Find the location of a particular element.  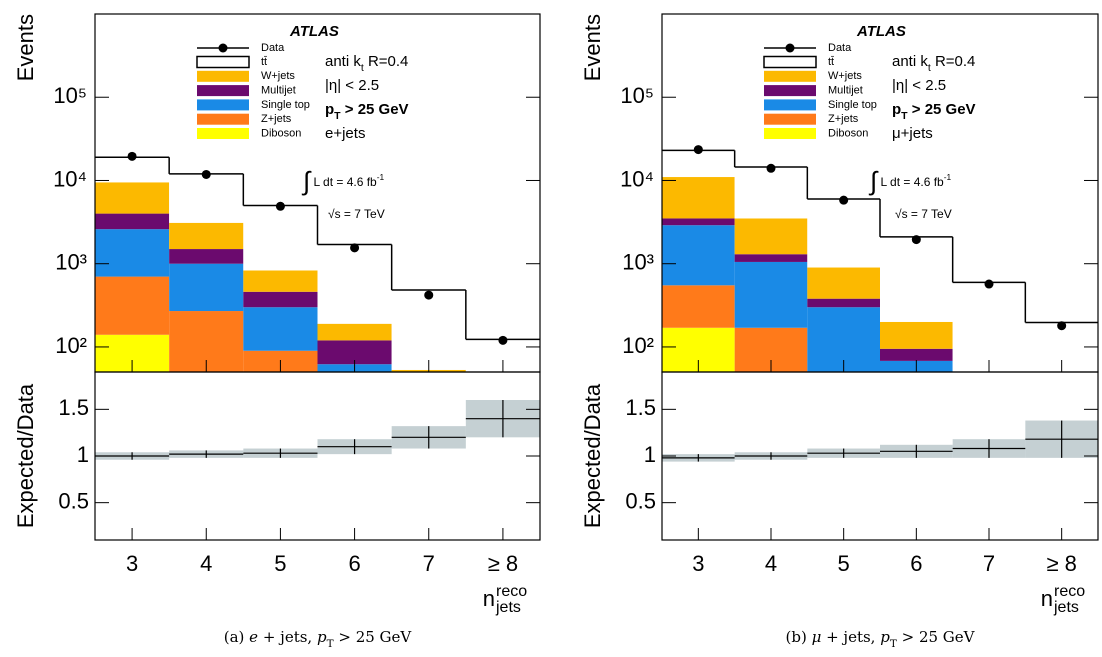

caption: (b) μ + jets, pT > 25 GeV is located at coordinates (880, 639).